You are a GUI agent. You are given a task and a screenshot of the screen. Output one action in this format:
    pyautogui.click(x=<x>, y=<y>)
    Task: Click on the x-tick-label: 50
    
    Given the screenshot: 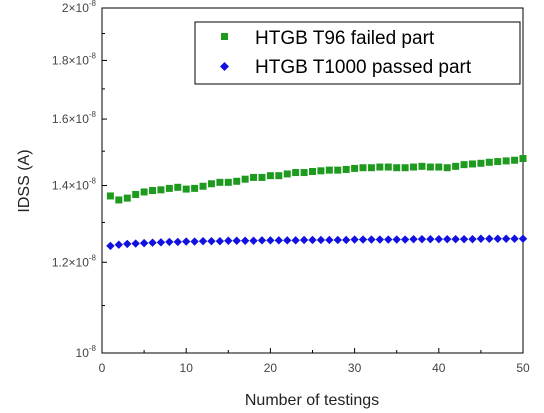 What is the action you would take?
    pyautogui.click(x=523, y=368)
    